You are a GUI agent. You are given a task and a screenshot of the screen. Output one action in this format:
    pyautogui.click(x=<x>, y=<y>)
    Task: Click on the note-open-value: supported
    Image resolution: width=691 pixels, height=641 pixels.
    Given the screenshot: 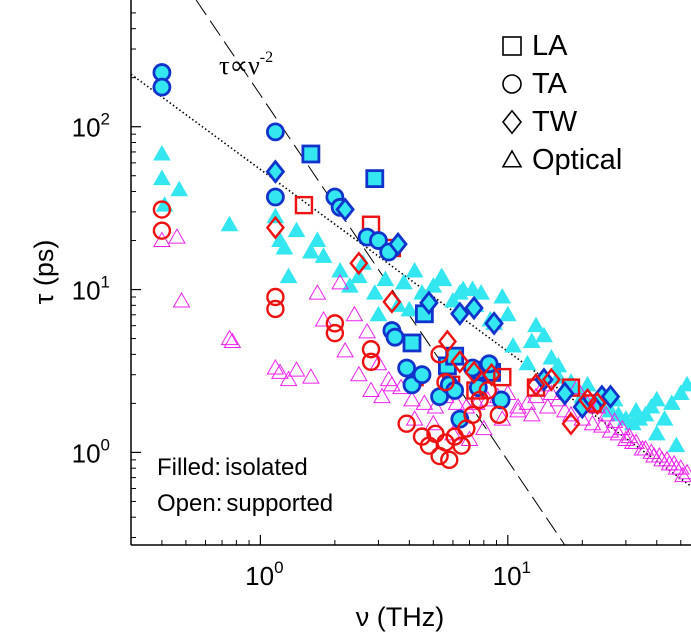 What is the action you would take?
    pyautogui.click(x=279, y=503)
    